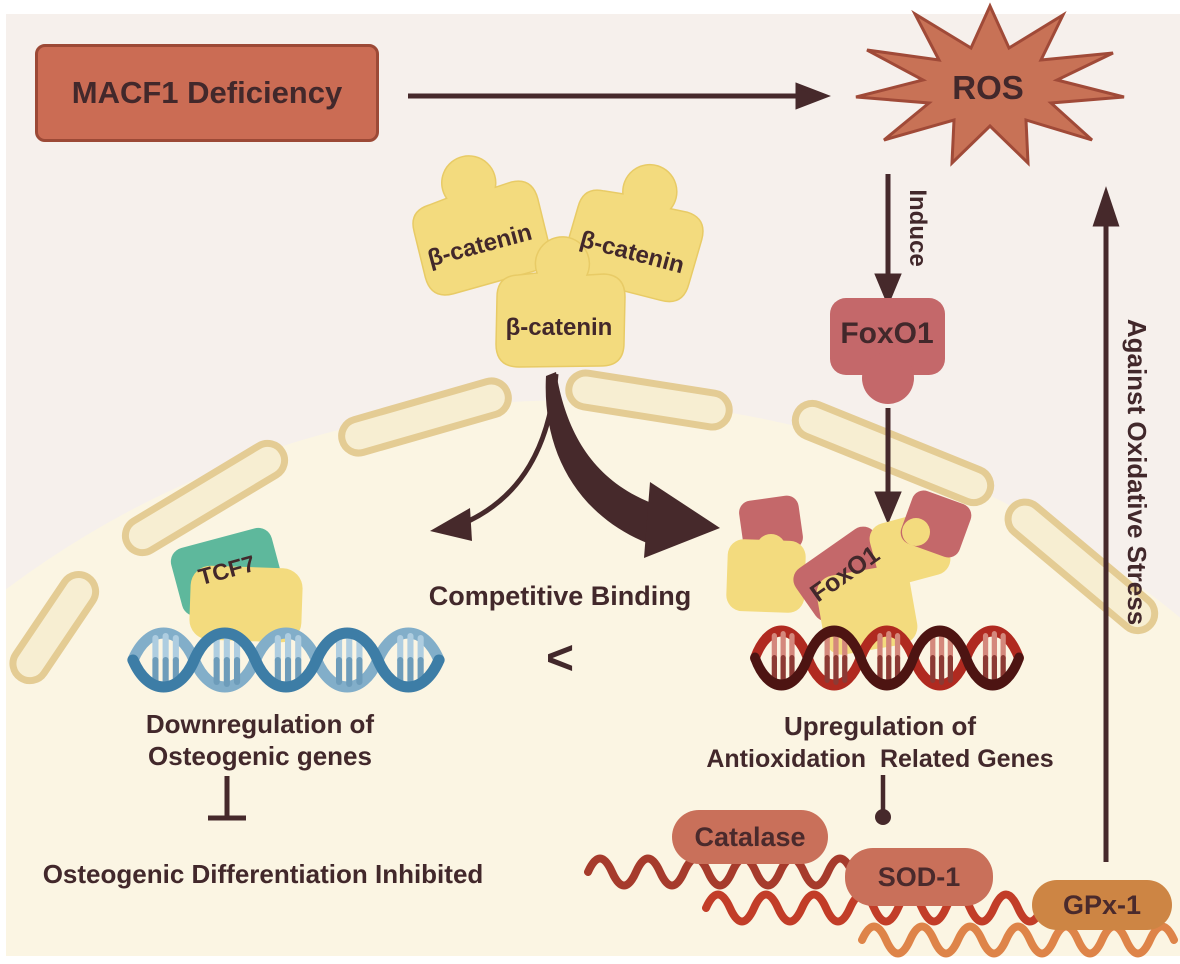 The image size is (1180, 964). I want to click on catalase-pill: Catalase, so click(750, 837).